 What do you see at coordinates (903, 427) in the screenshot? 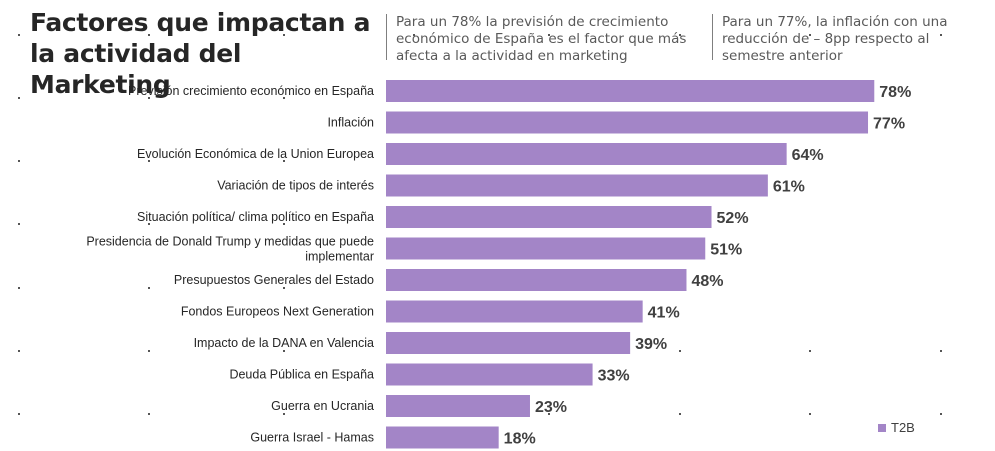
I see `legend-label: T2B` at bounding box center [903, 427].